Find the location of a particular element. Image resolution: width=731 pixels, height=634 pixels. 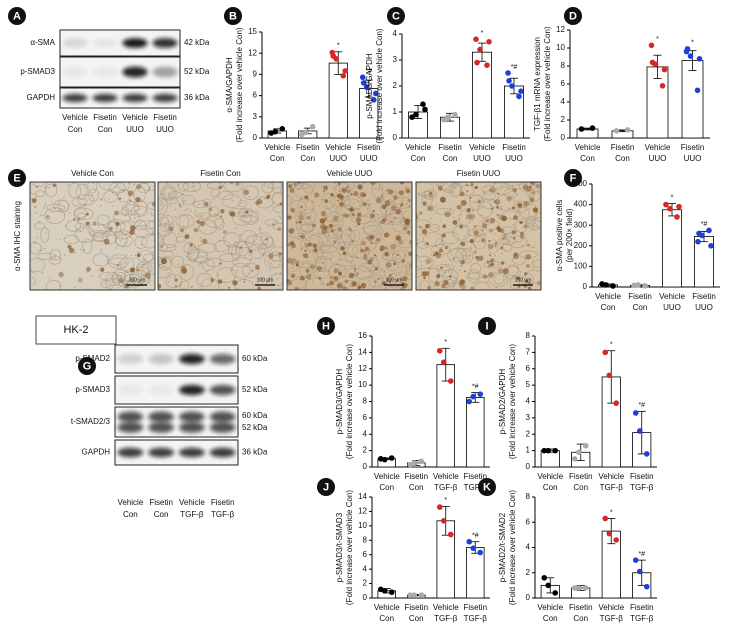

y-tick-label: 8 is located at coordinates (365, 539).